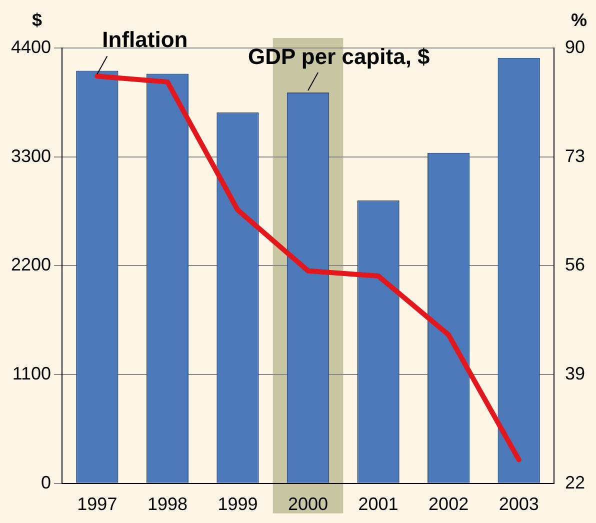  Describe the element at coordinates (32, 374) in the screenshot. I see `y-tick-label: 1100` at that location.